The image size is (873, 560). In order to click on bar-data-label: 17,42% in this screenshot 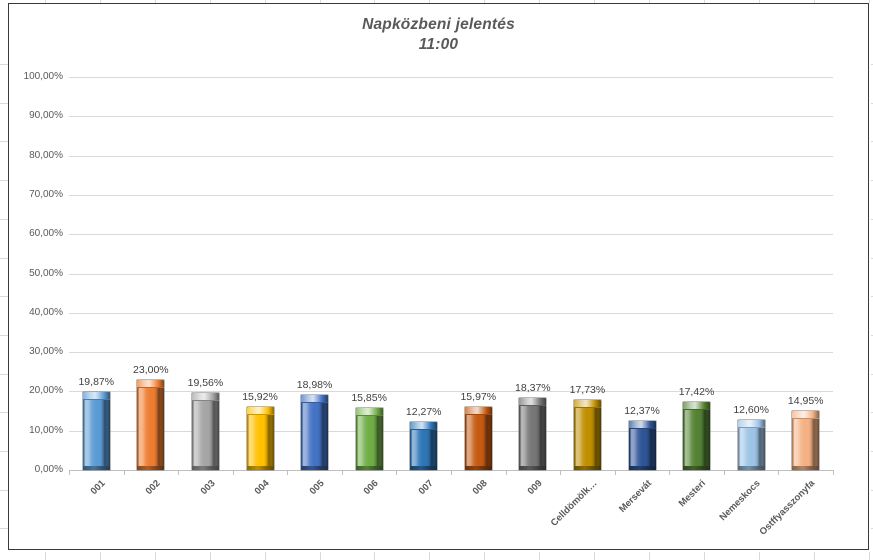, I will do `click(696, 391)`.